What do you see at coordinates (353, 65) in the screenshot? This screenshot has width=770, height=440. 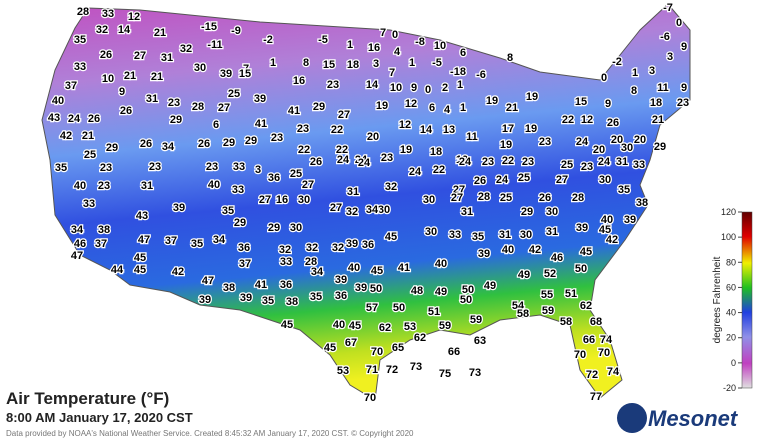 I see `station-temp: 18` at bounding box center [353, 65].